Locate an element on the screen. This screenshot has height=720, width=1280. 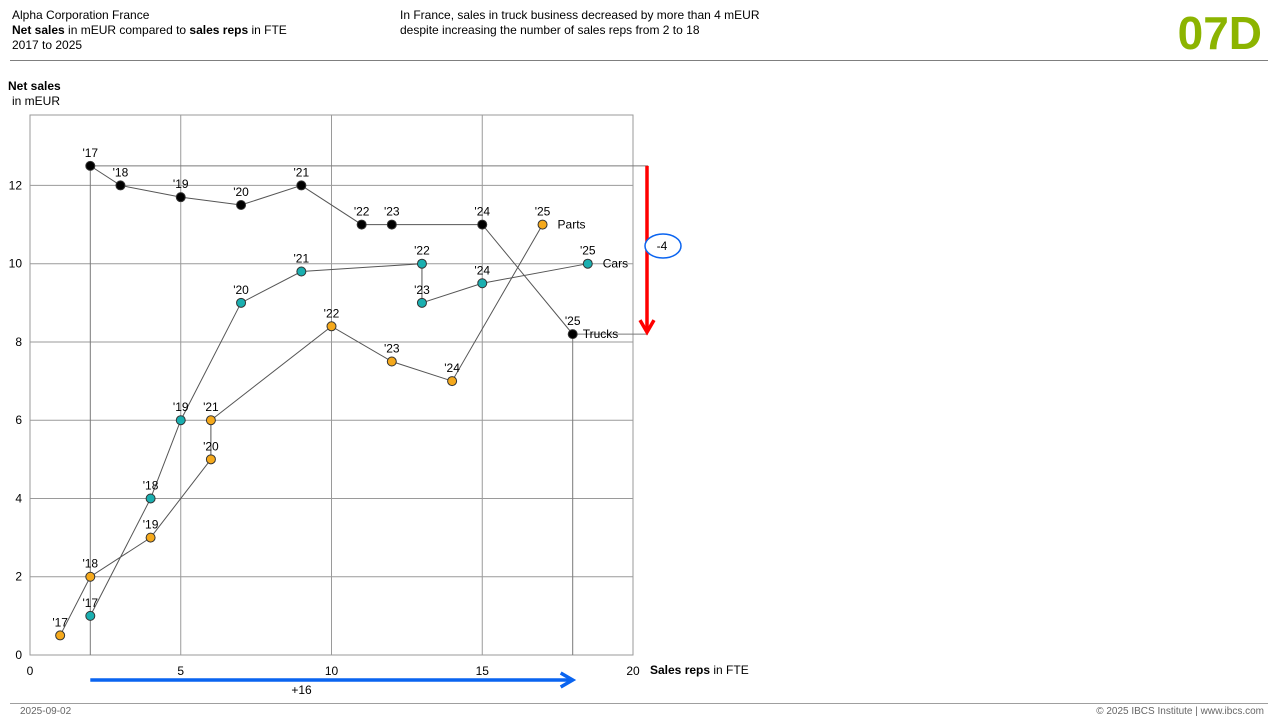
y-tick-label: 2 is located at coordinates (18, 577).